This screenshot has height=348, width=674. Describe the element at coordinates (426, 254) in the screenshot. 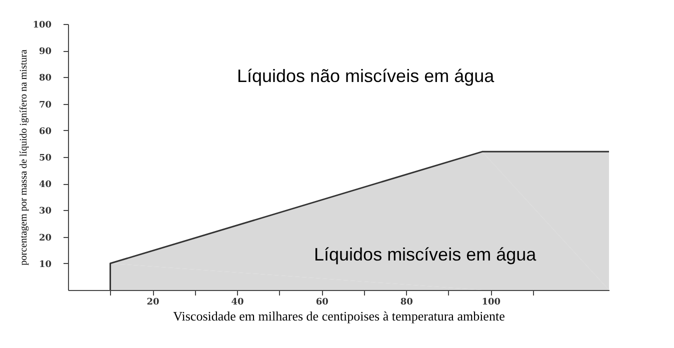

I see `annotation: Líquidos miscíveis em água` at that location.